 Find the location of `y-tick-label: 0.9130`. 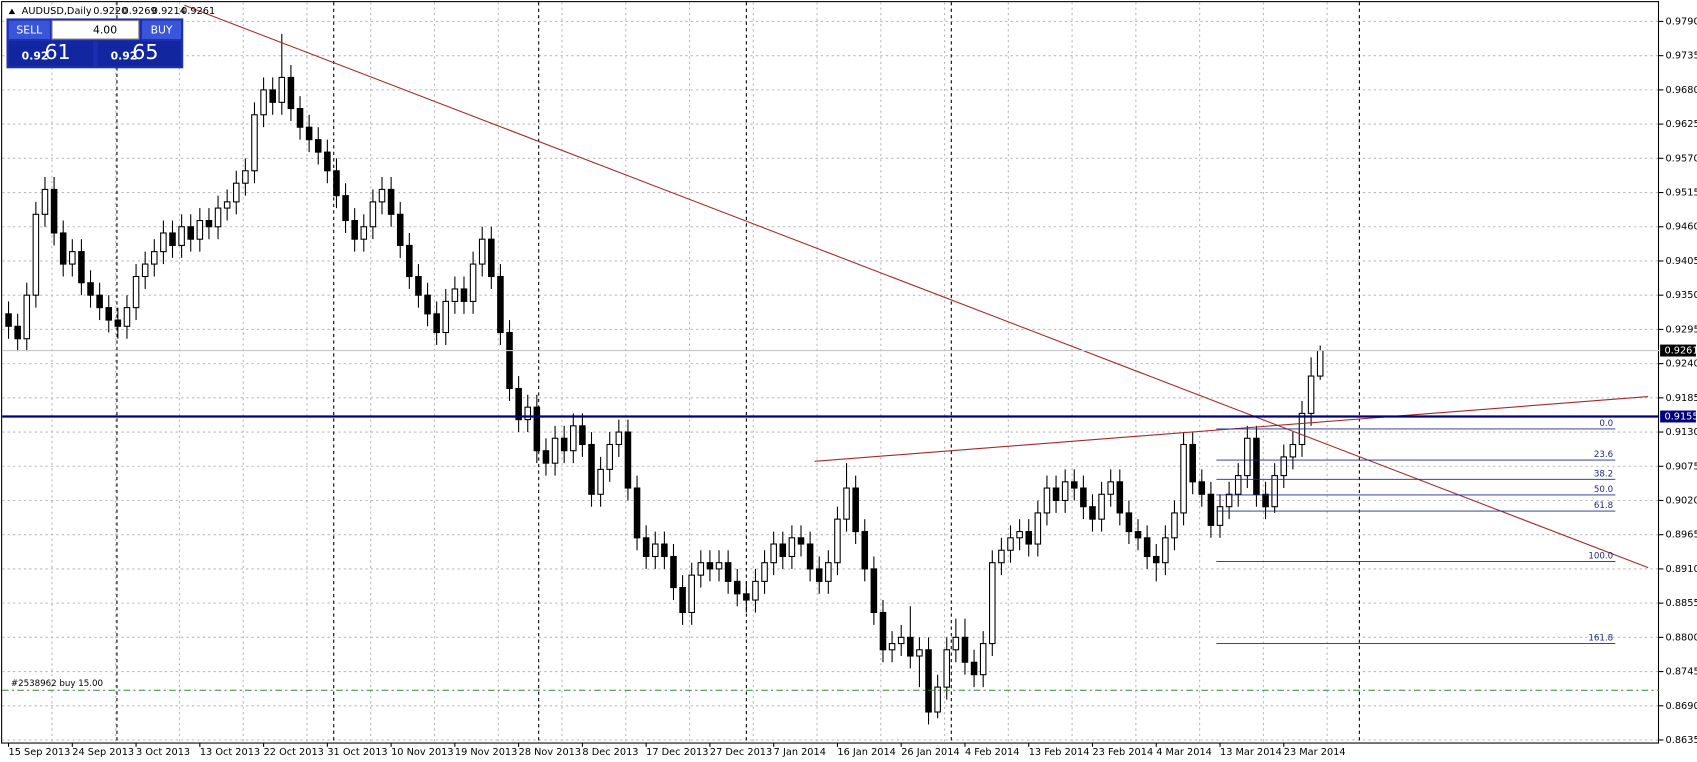

y-tick-label: 0.9130 is located at coordinates (1681, 432).